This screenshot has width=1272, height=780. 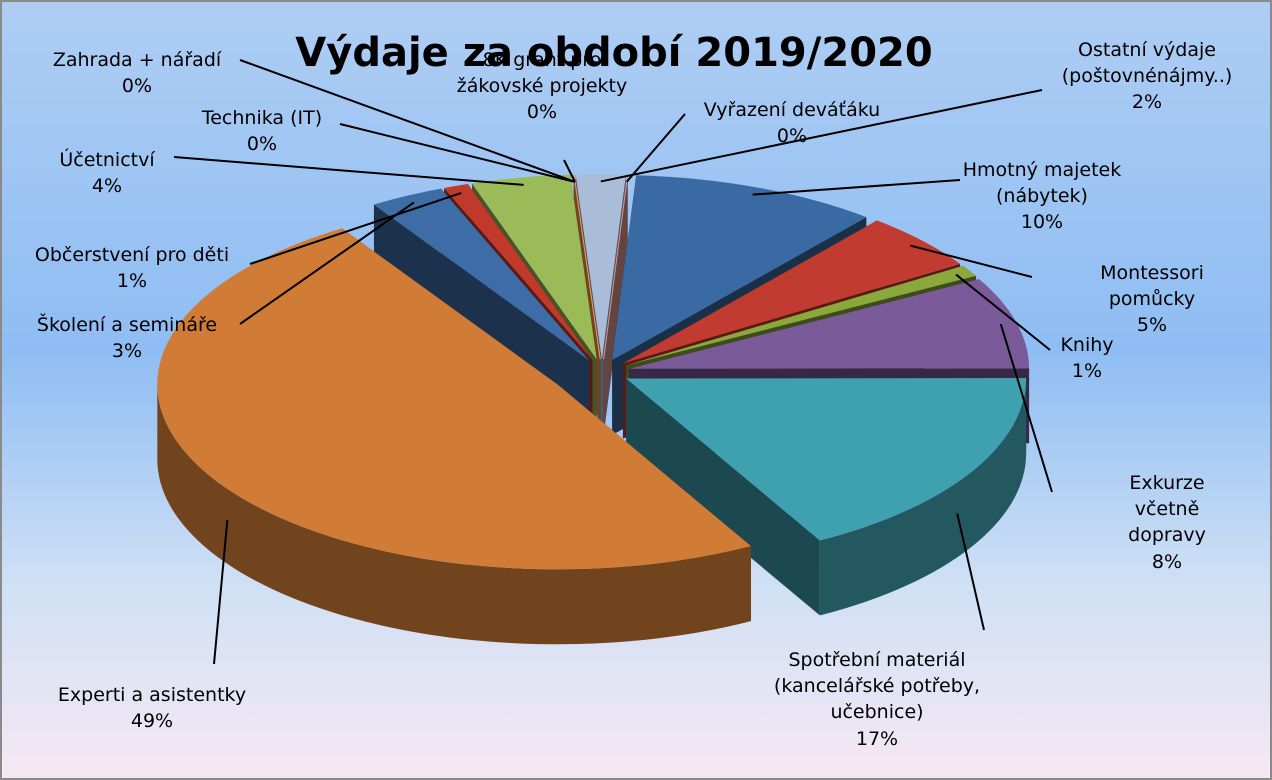 What do you see at coordinates (137, 60) in the screenshot?
I see `category-label: Zahrada + nářadí` at bounding box center [137, 60].